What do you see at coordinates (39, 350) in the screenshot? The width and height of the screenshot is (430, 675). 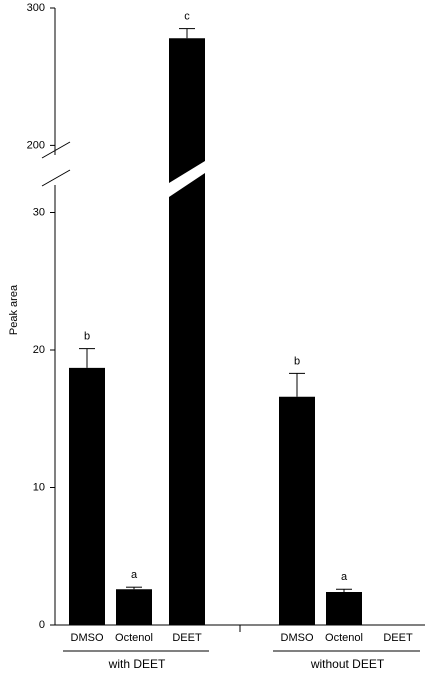 I see `y-tick-label: 20` at bounding box center [39, 350].